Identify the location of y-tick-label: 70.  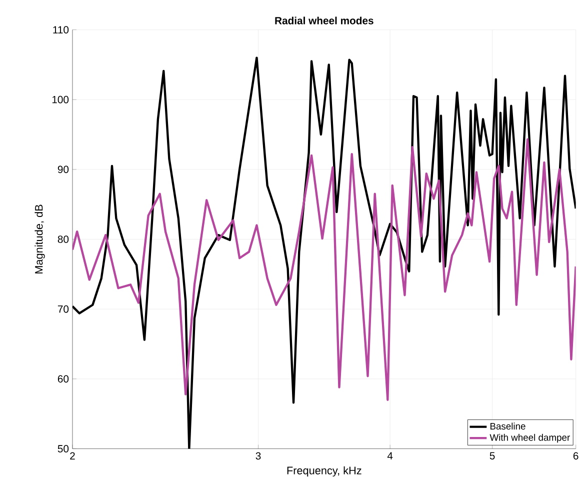
(63, 309).